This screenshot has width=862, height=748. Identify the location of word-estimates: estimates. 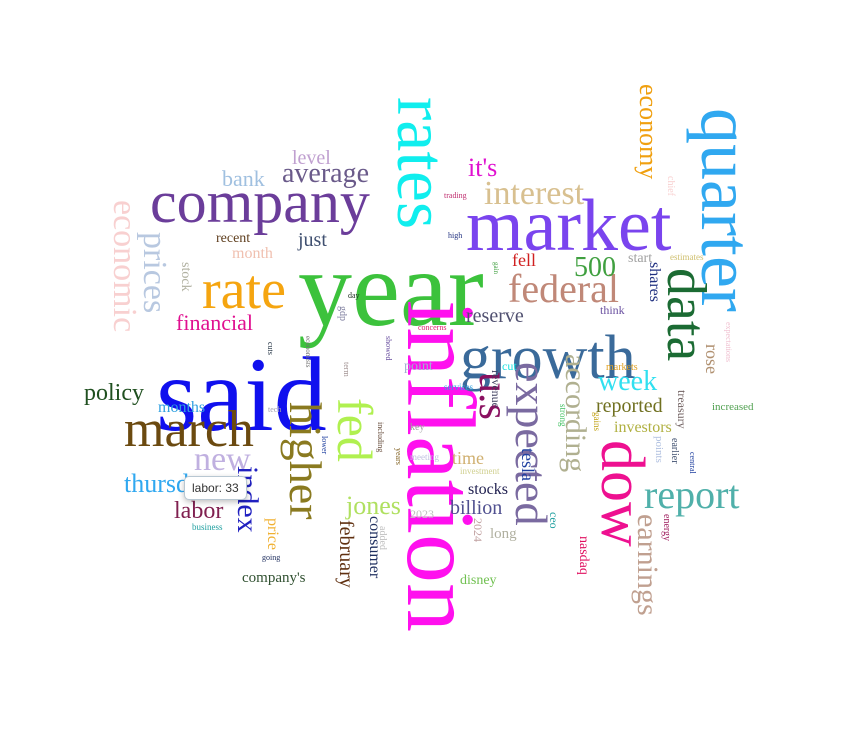
(687, 257).